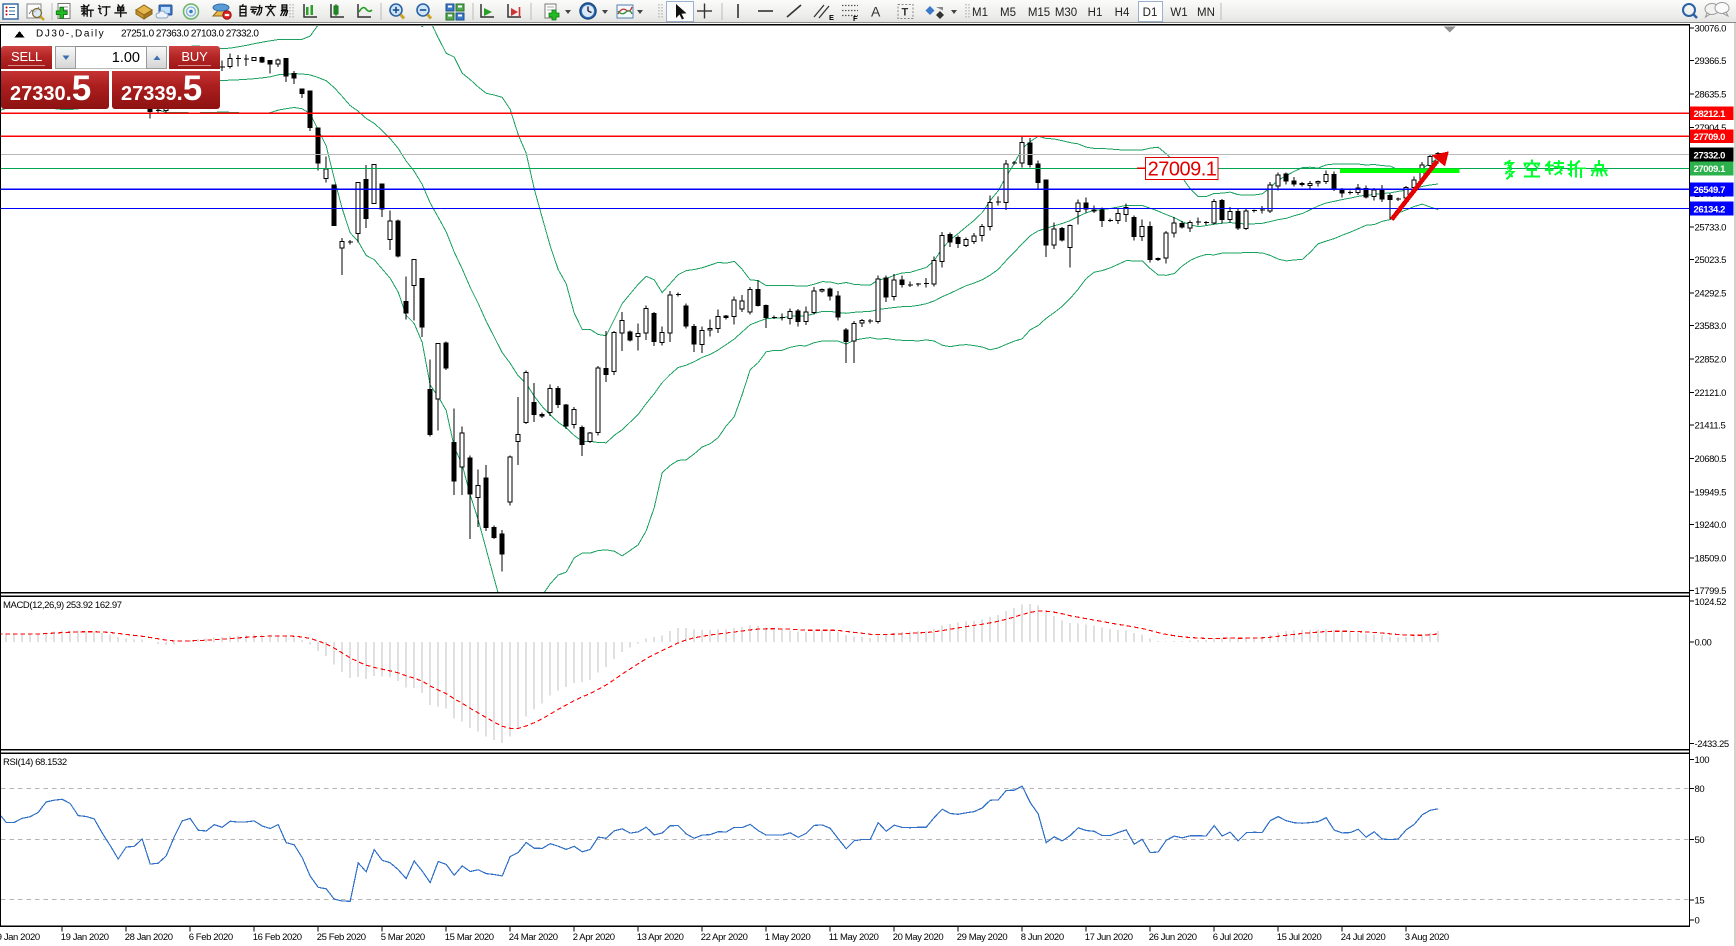 The width and height of the screenshot is (1736, 946). I want to click on svg-text:27251.0 27363.0 27103.0 27332.: 27251.0 27363.0 27103.0 27332.0, so click(190, 34).